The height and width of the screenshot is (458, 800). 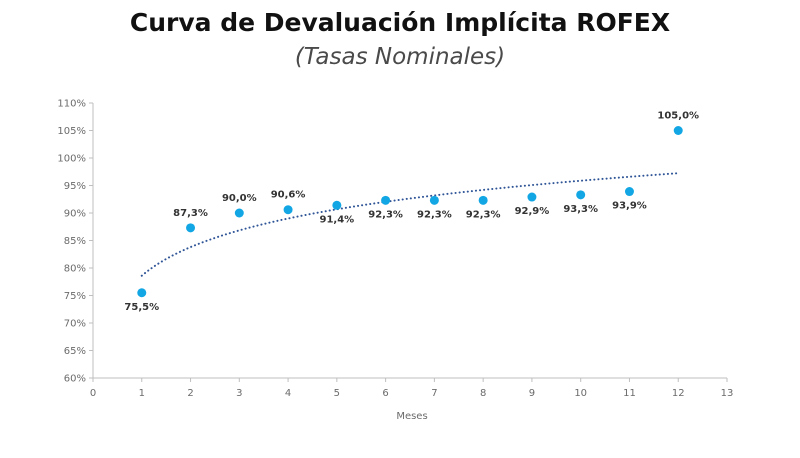 What do you see at coordinates (142, 393) in the screenshot?
I see `x-tick-label: 1` at bounding box center [142, 393].